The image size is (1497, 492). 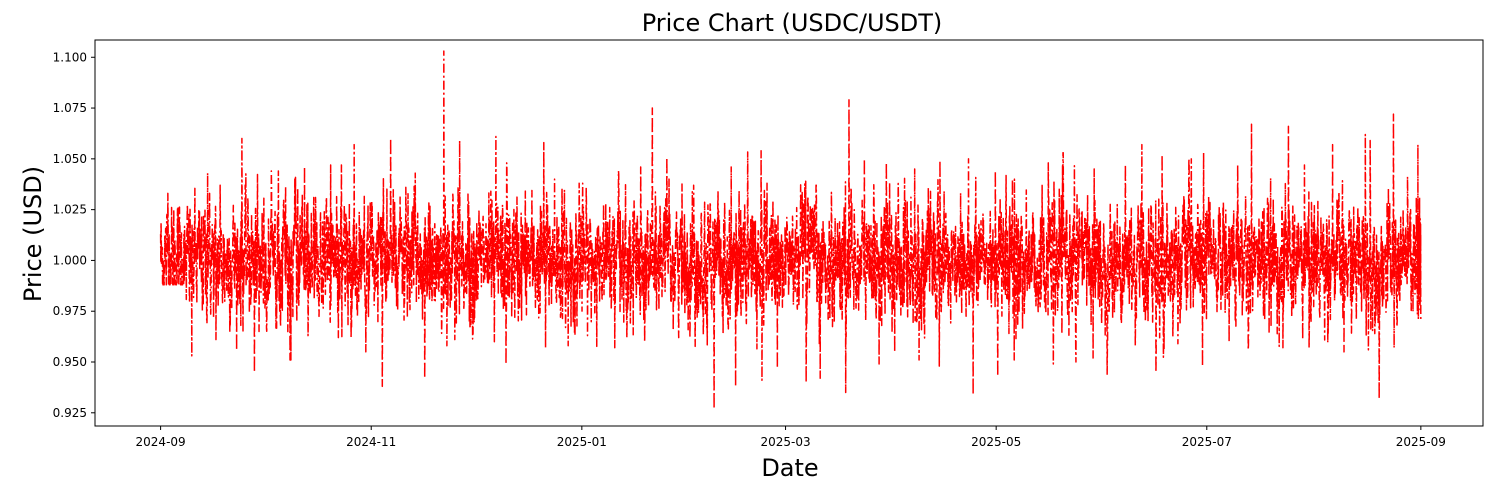 What do you see at coordinates (70, 362) in the screenshot?
I see `y-tick-label: 0.950` at bounding box center [70, 362].